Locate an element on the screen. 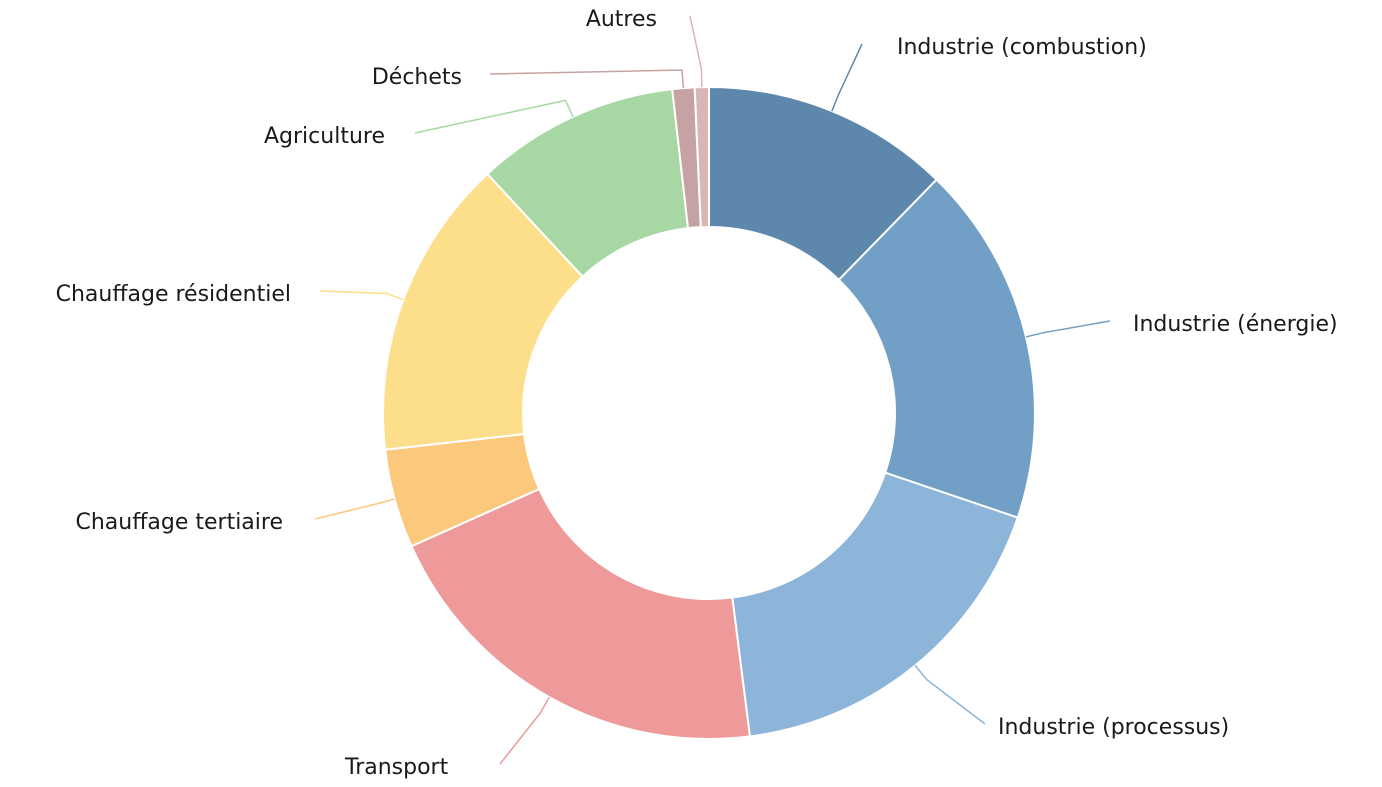  slice-label: Industrie (processus) is located at coordinates (1113, 727).